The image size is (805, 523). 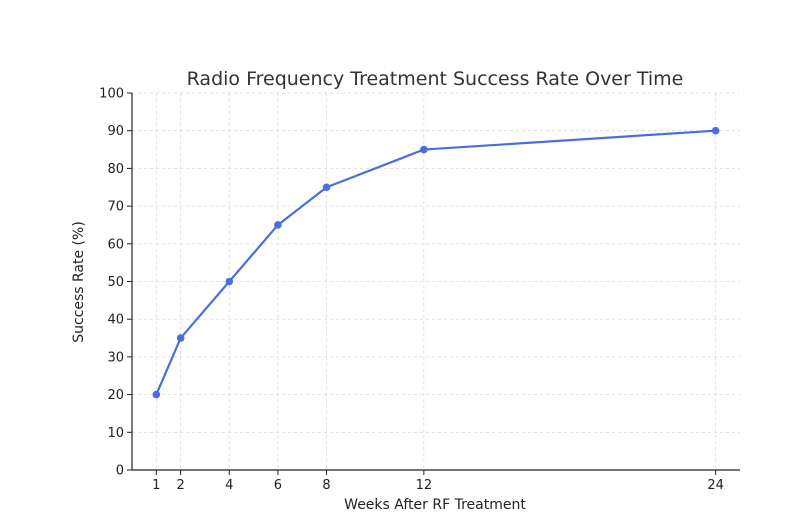 I want to click on y-ticks: 0 10 20 30 40 50 60 70 80 90 100, so click(x=115, y=283).